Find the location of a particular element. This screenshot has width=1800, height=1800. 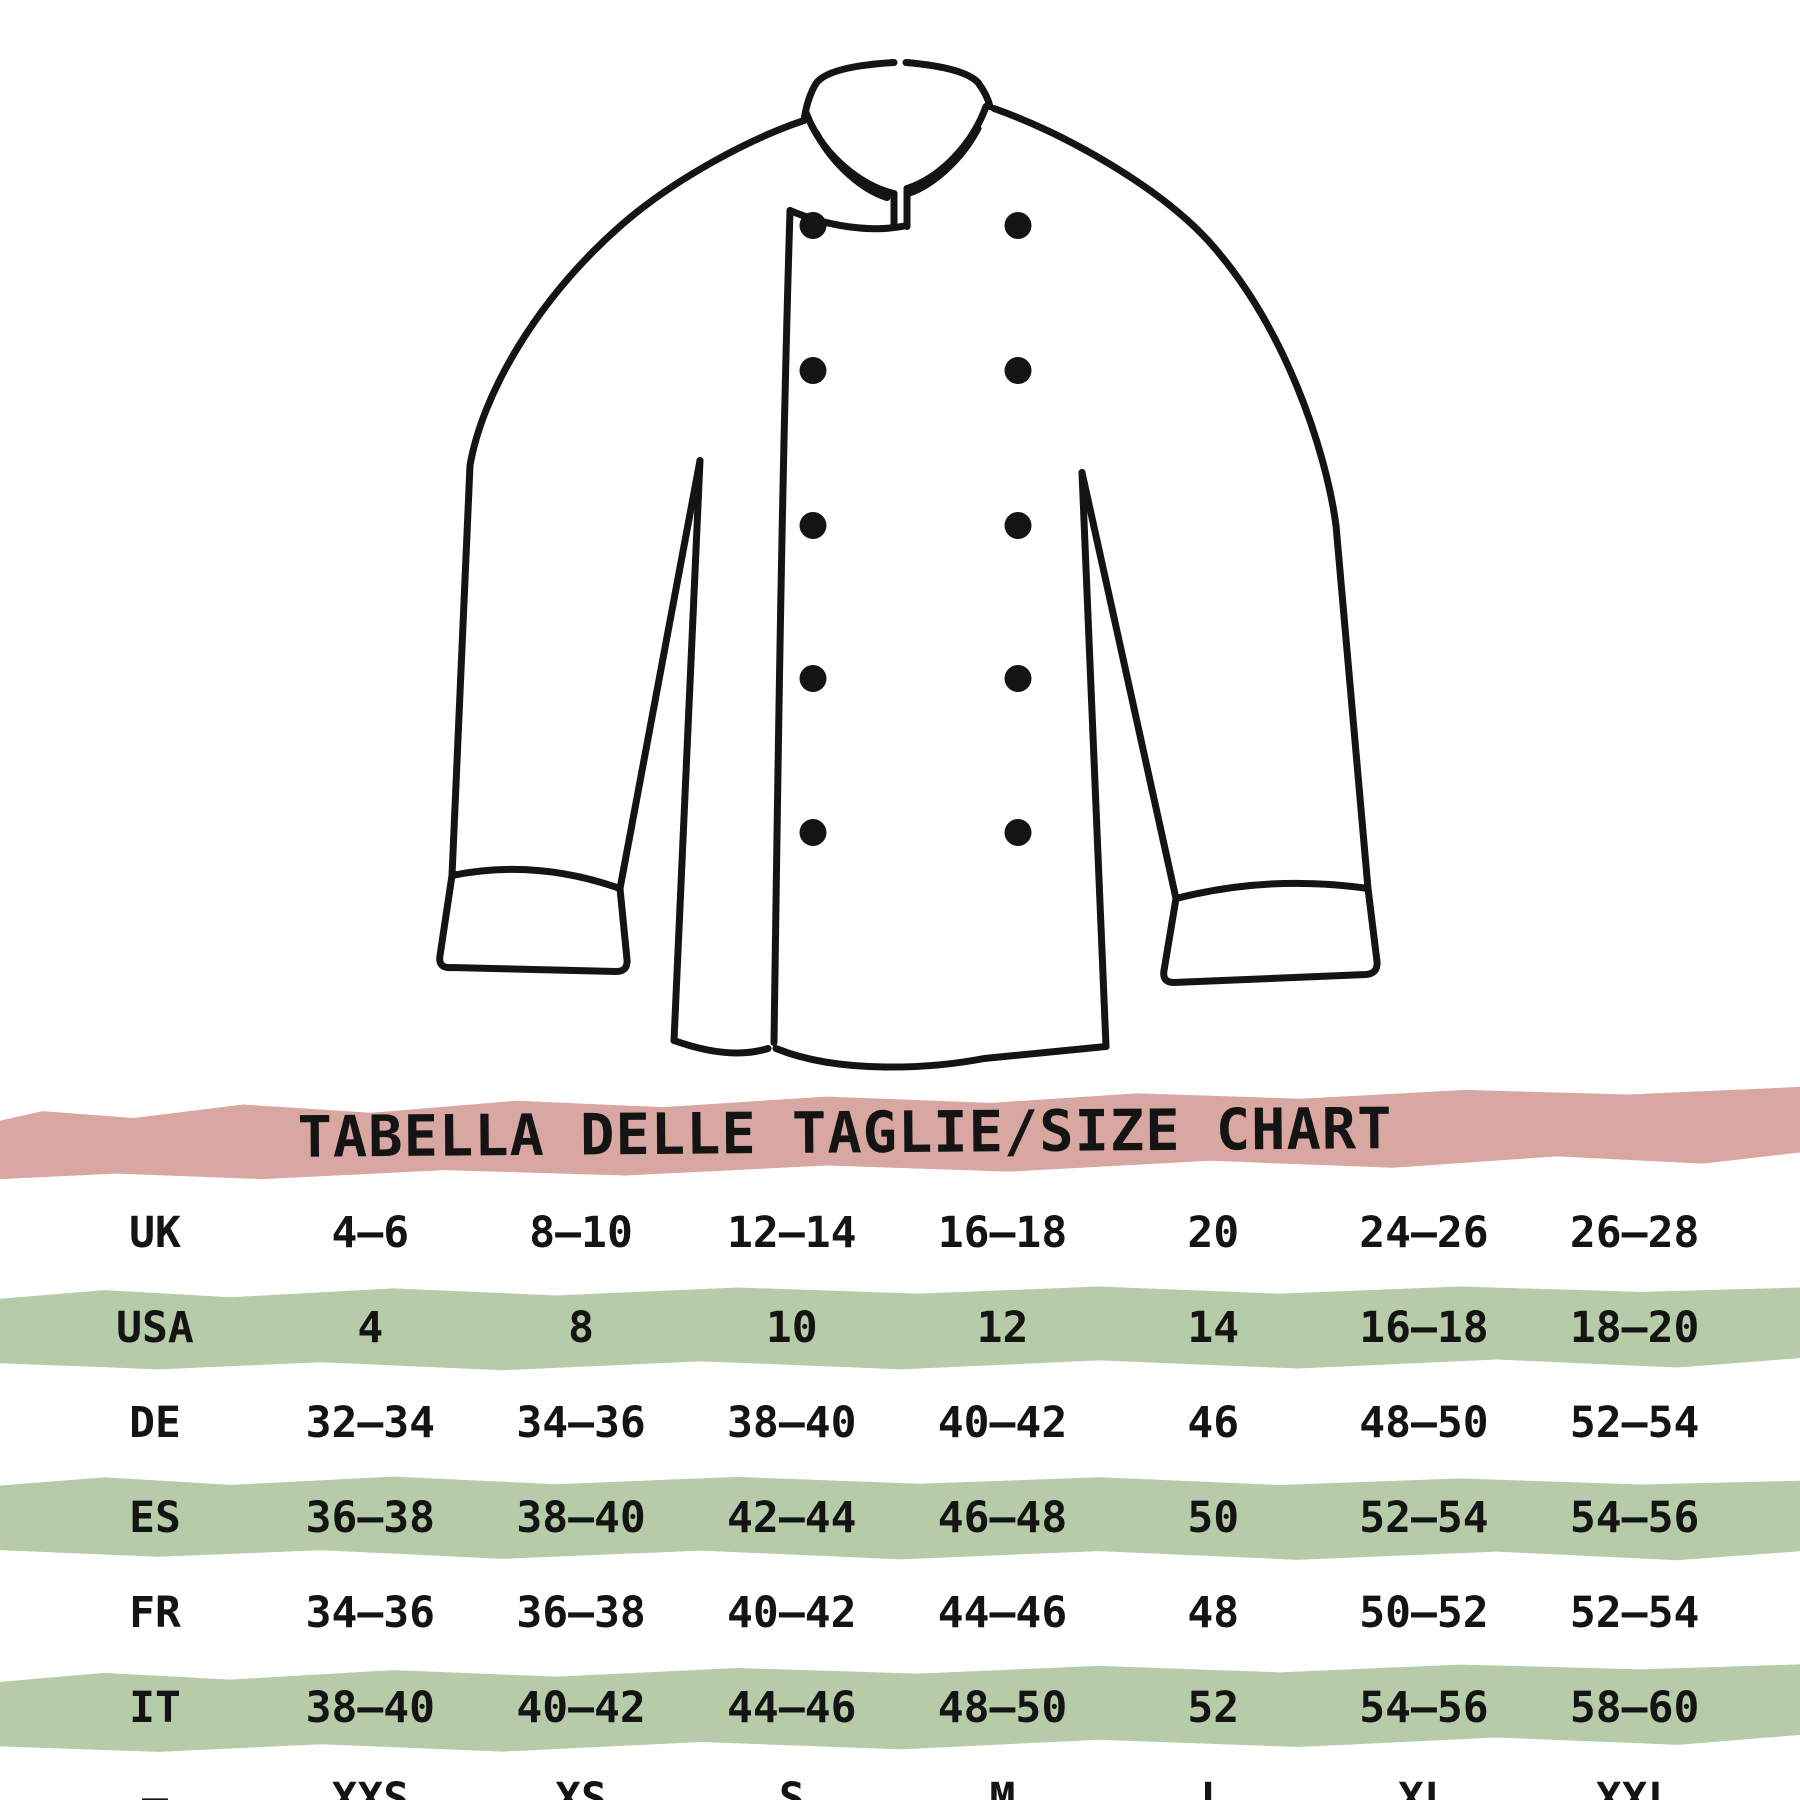

size-cell: 24–26 is located at coordinates (1424, 1232).